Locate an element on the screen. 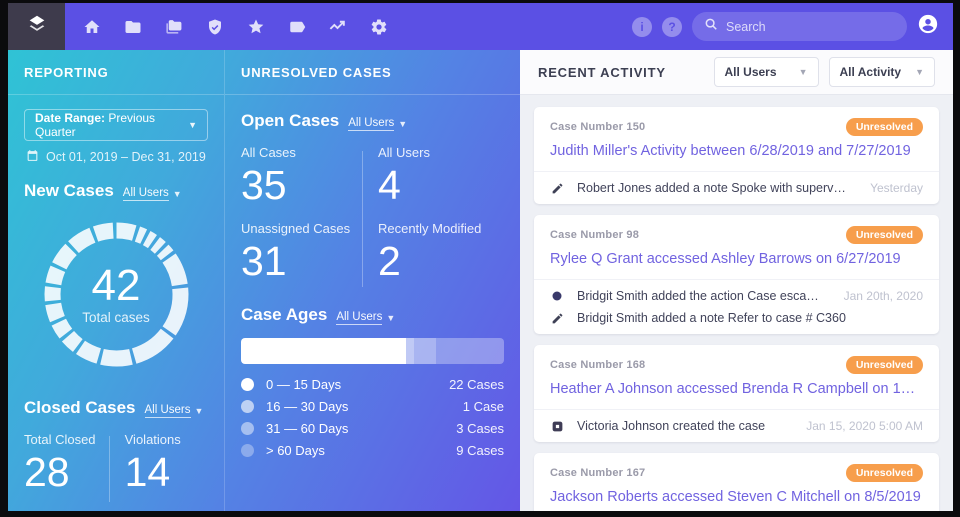  event-timestamp: Yesterday is located at coordinates (896, 188).